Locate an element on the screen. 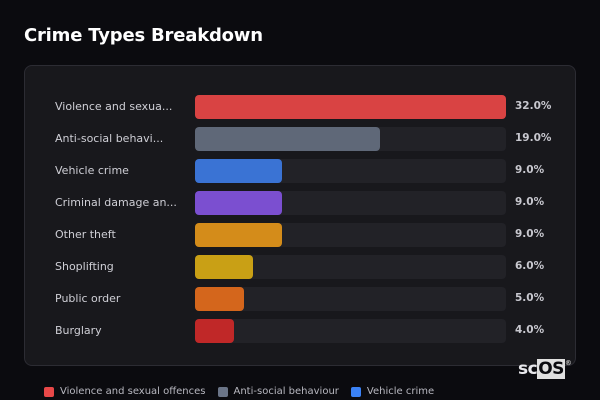 Image resolution: width=600 pixels, height=400 pixels. bar-row: Other theft 9.0% is located at coordinates (300, 235).